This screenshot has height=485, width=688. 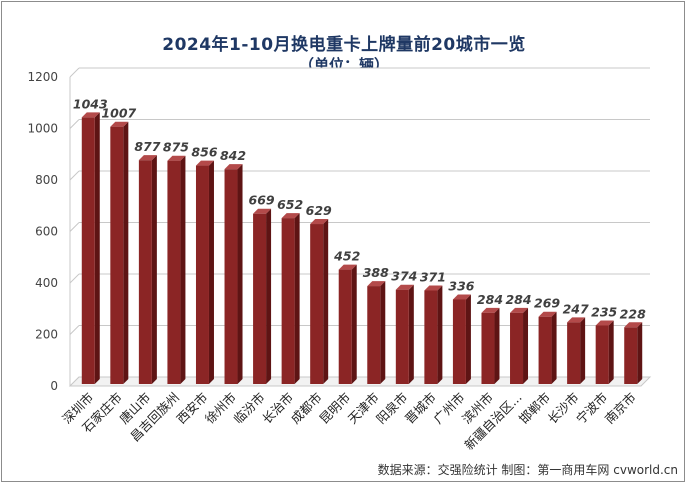 What do you see at coordinates (527, 470) in the screenshot?
I see `source-note: 数据来源：交强险统计 制图：第一商用车网 cvworld.cn` at bounding box center [527, 470].